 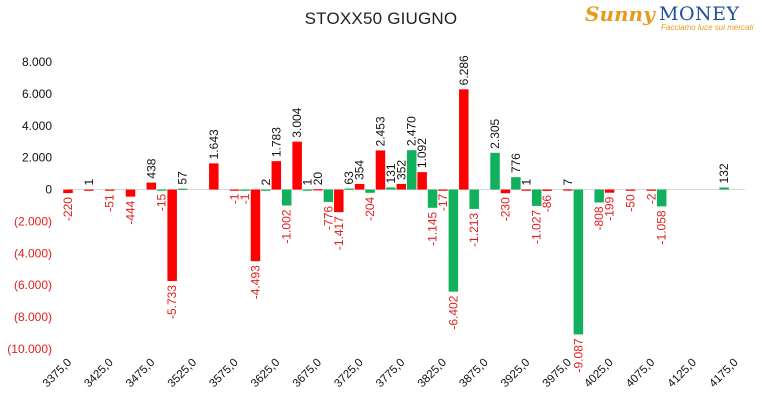 What do you see at coordinates (318, 179) in the screenshot?
I see `data-label: 20` at bounding box center [318, 179].